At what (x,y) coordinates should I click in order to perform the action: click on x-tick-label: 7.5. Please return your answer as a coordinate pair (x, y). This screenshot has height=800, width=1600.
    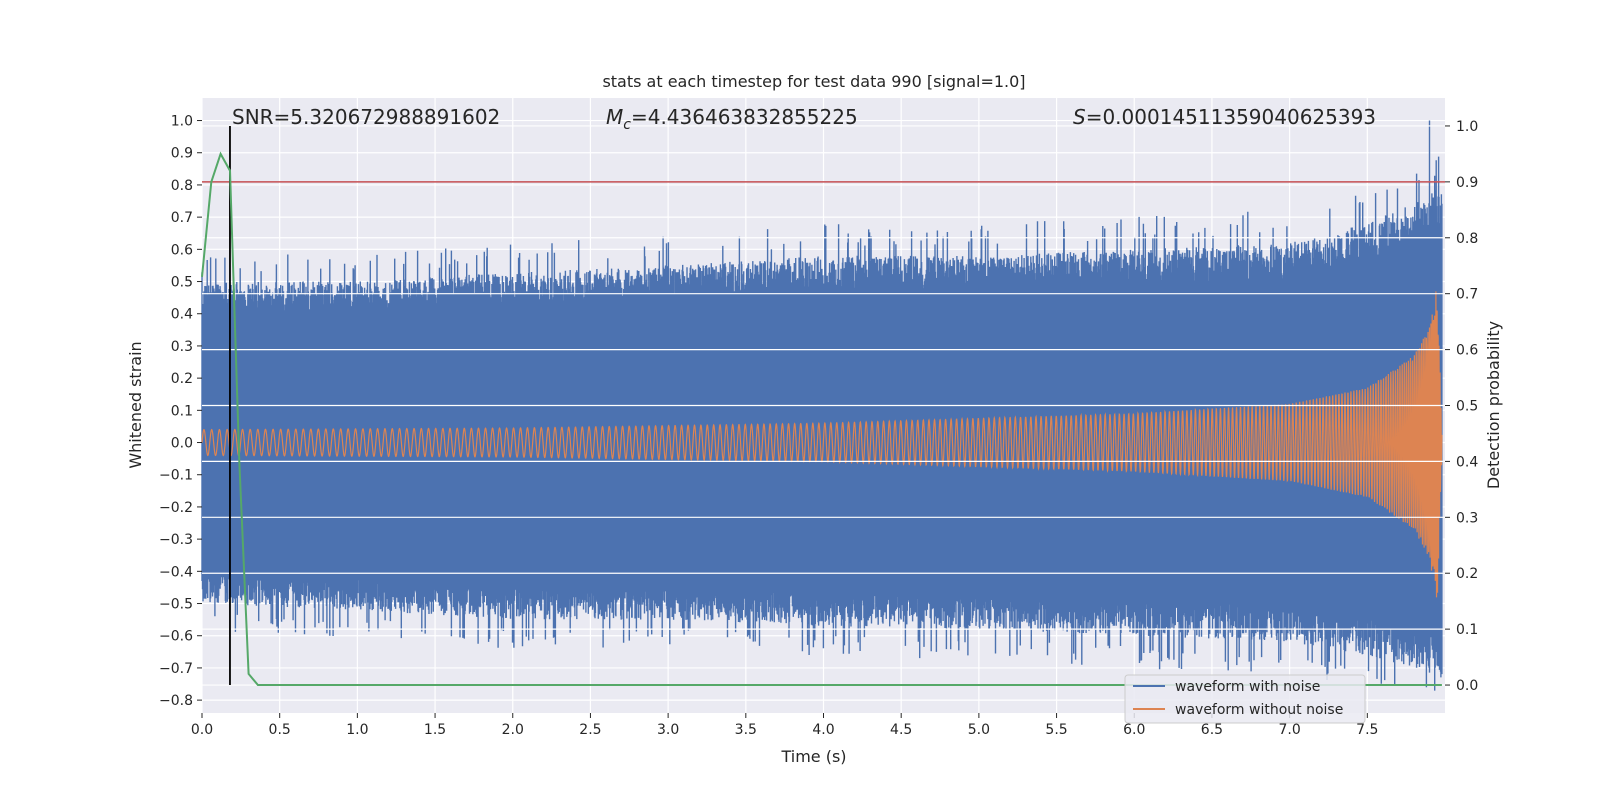
    Looking at the image, I should click on (1367, 730).